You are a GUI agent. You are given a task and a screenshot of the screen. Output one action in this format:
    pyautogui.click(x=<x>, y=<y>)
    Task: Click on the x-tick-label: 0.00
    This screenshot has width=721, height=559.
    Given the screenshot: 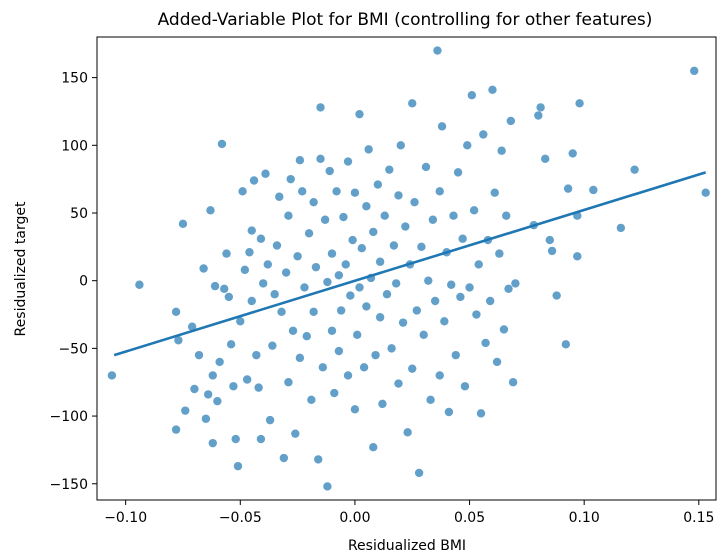 What is the action you would take?
    pyautogui.click(x=354, y=518)
    